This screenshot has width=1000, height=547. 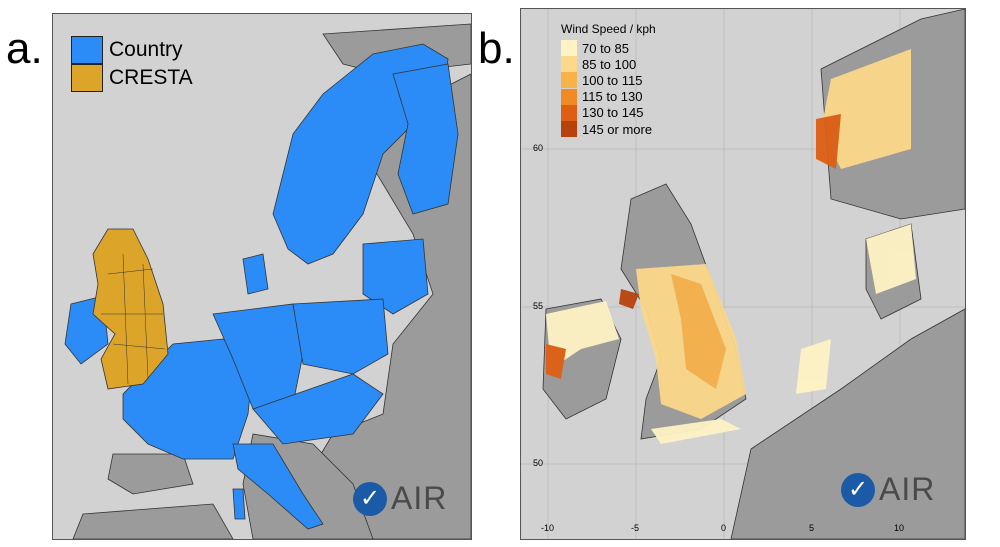 What do you see at coordinates (318, 409) in the screenshot?
I see `country-central` at bounding box center [318, 409].